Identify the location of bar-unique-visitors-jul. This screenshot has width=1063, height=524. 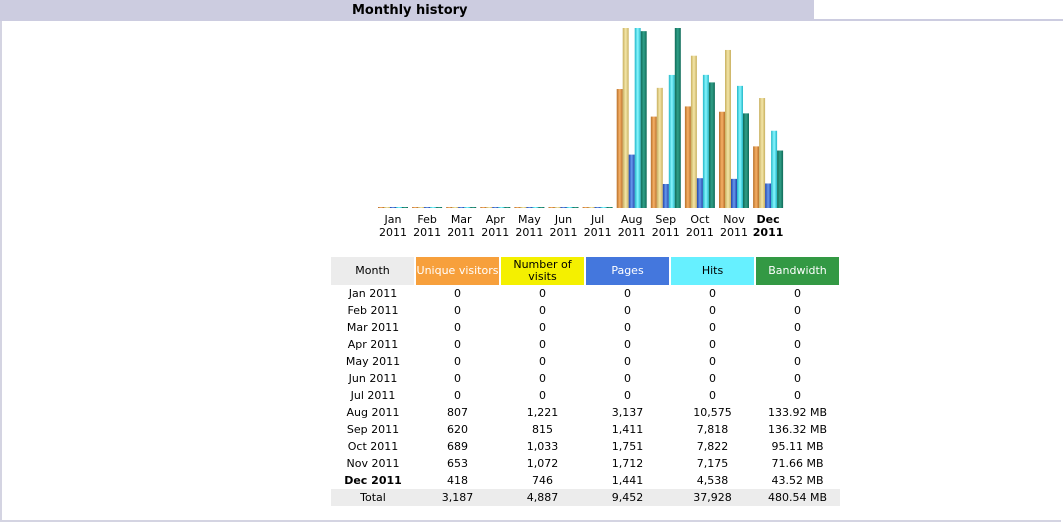
(585, 207).